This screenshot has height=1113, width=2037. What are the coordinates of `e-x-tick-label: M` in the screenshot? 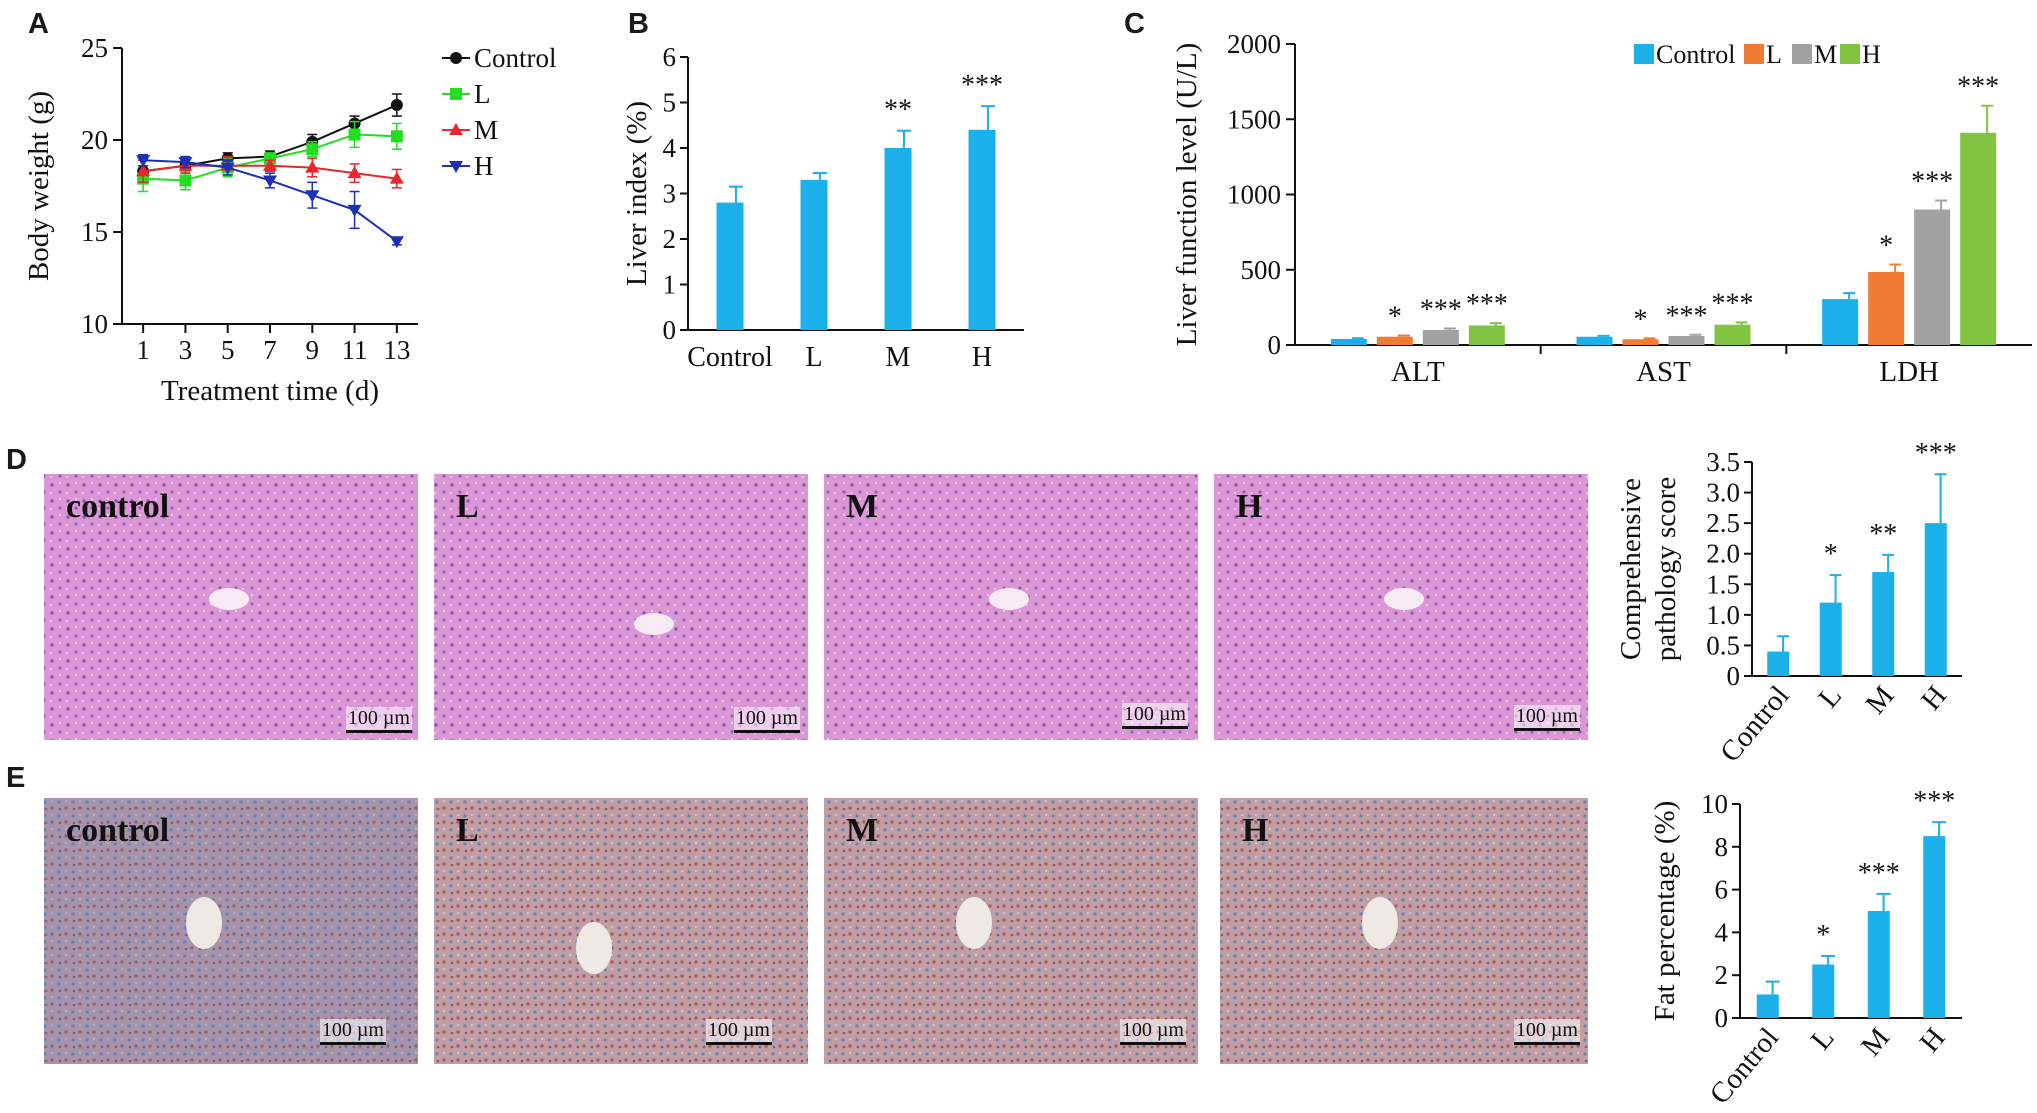 It's located at (1875, 1042).